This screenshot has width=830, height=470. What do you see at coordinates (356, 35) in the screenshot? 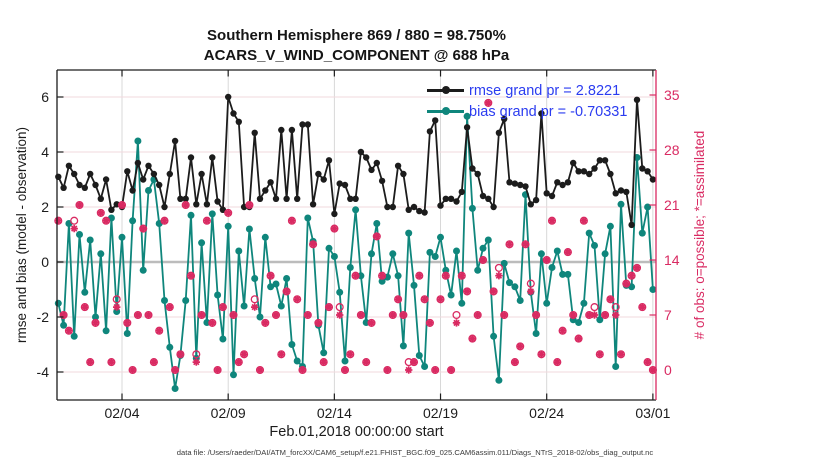
I see `chart-title: Southern Hemisphere 869 / 880 = 98.750%` at bounding box center [356, 35].